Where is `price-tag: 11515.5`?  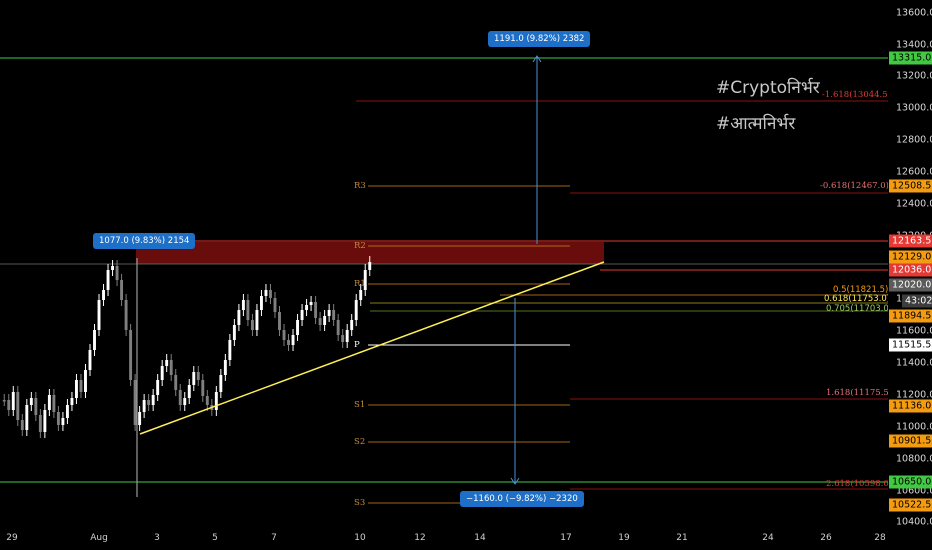
price-tag: 11515.5 is located at coordinates (910, 345).